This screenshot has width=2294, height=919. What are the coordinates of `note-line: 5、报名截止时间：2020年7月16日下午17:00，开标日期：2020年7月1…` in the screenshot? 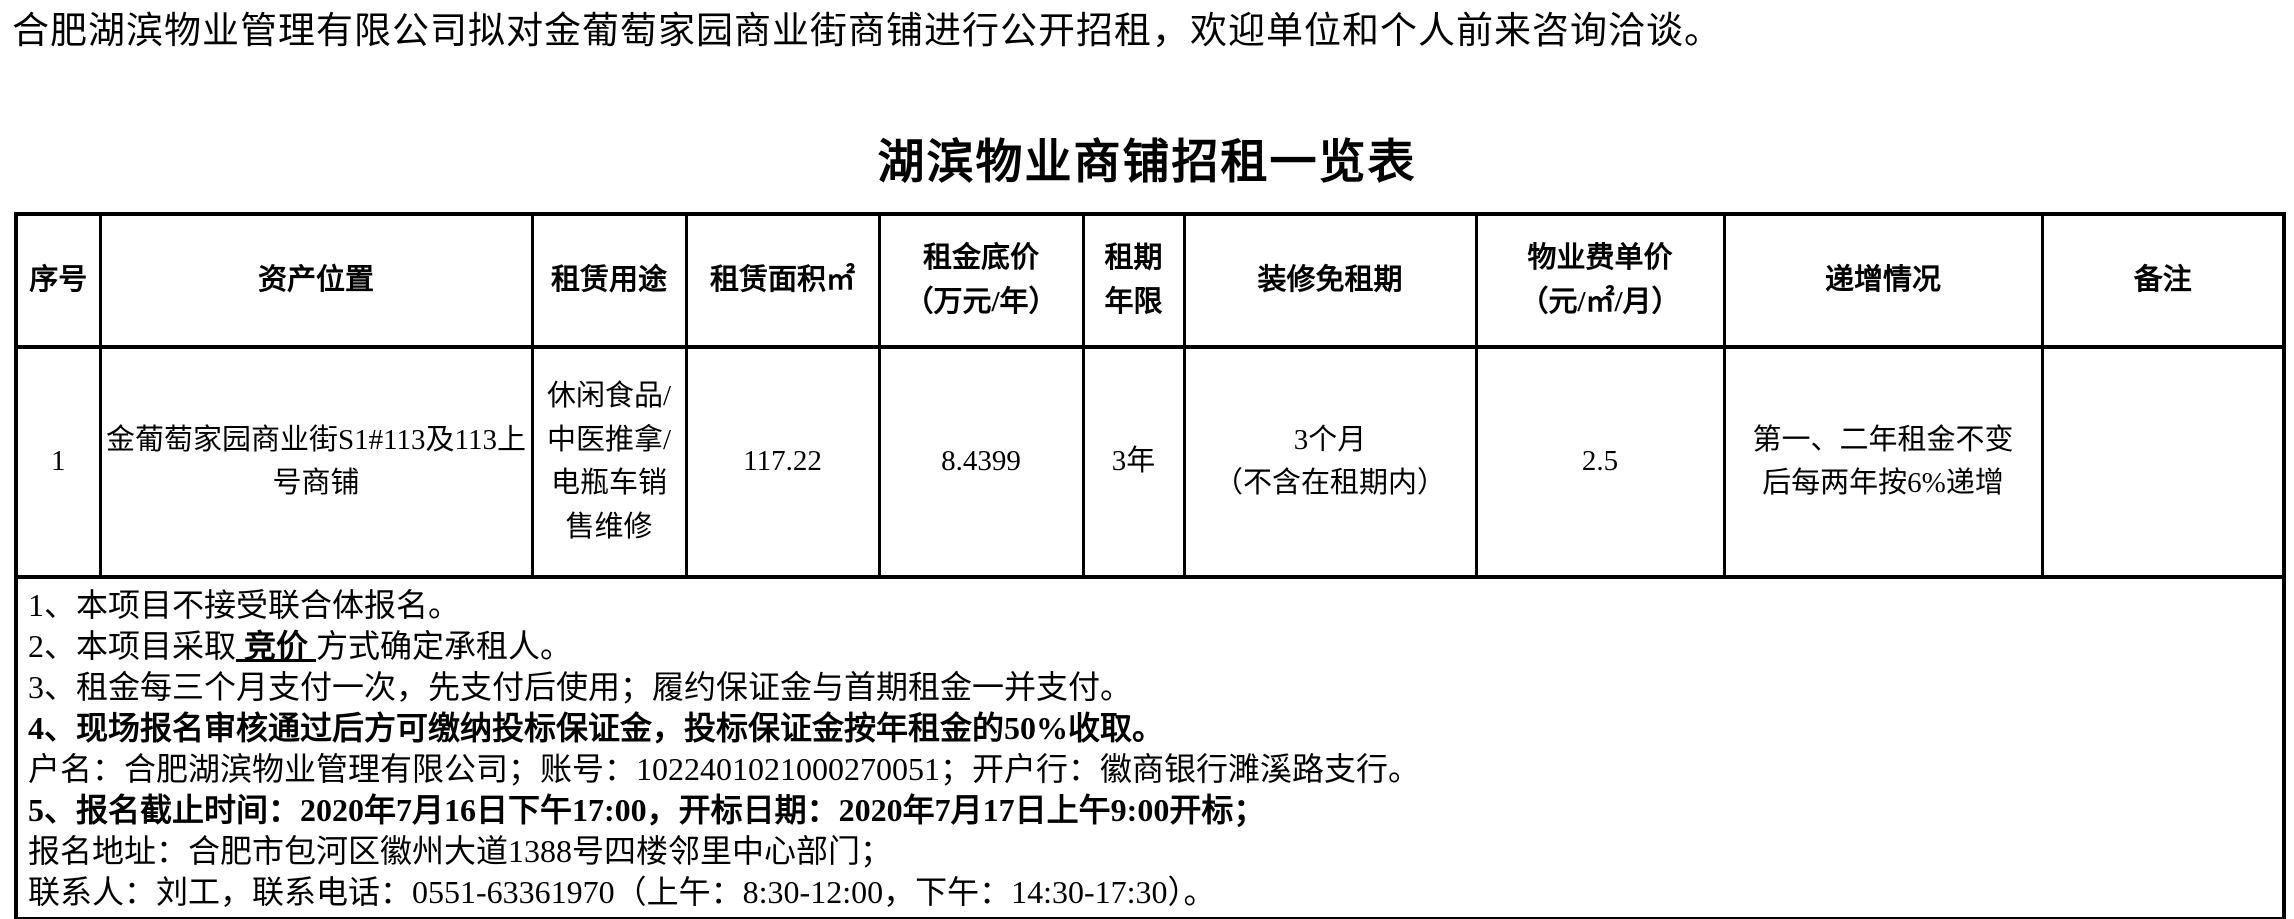 It's located at (647, 810).